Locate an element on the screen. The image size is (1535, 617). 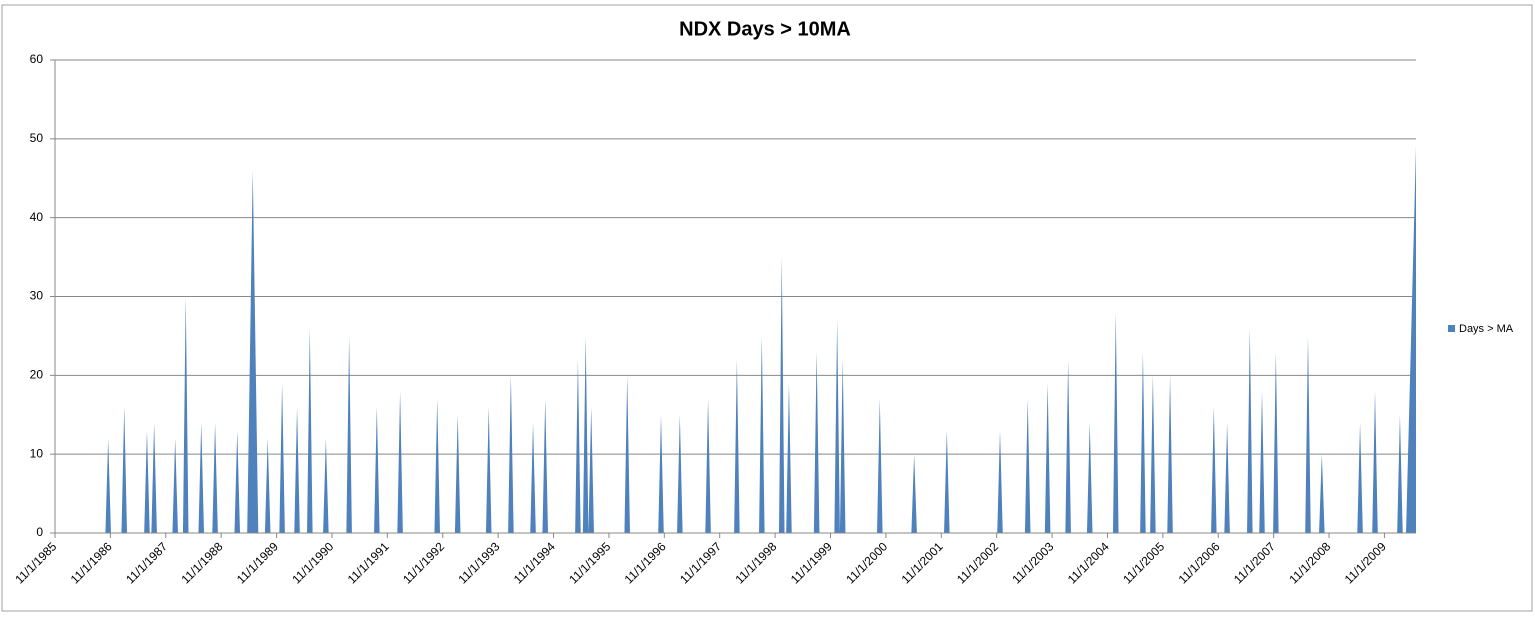
legend-label: Days > MA is located at coordinates (1486, 329).